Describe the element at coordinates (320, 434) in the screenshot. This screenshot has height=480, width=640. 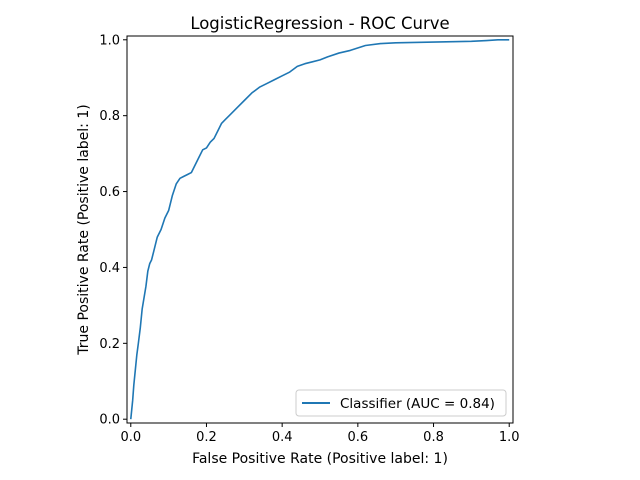
I see `x-axis-ticks: 0.0 0.2 0.4 0.6 0.8 1.0` at that location.